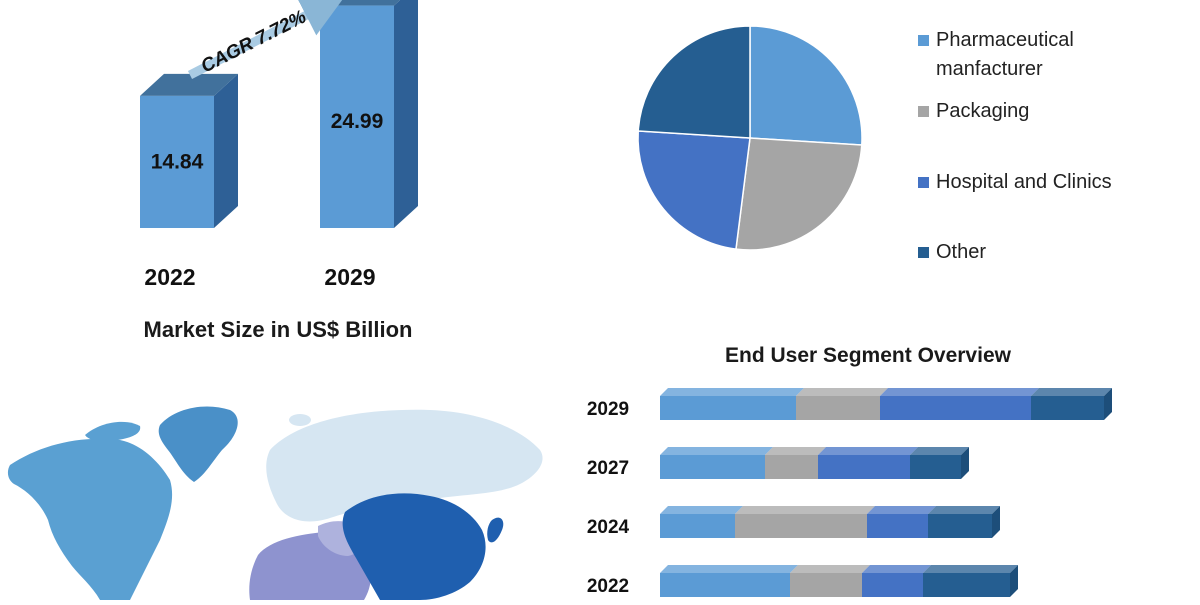 The image size is (1200, 605). I want to click on legend-label-0-0: Pharmaceutical, so click(1005, 40).